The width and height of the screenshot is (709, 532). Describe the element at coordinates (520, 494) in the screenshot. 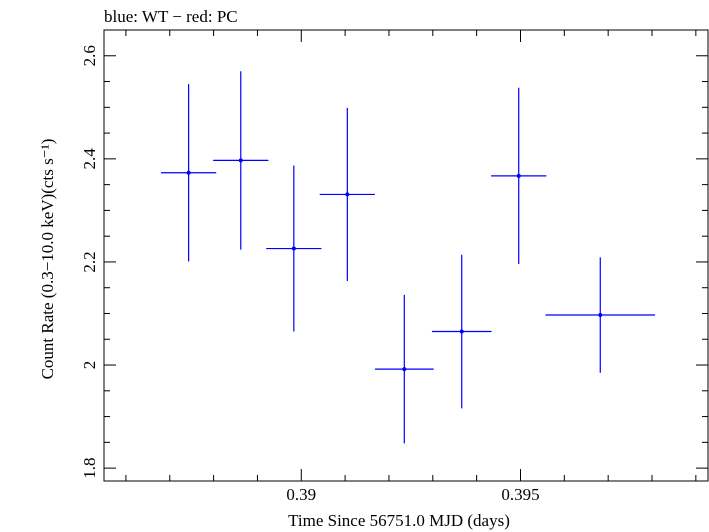

I see `x-tick-label: 0.395` at that location.